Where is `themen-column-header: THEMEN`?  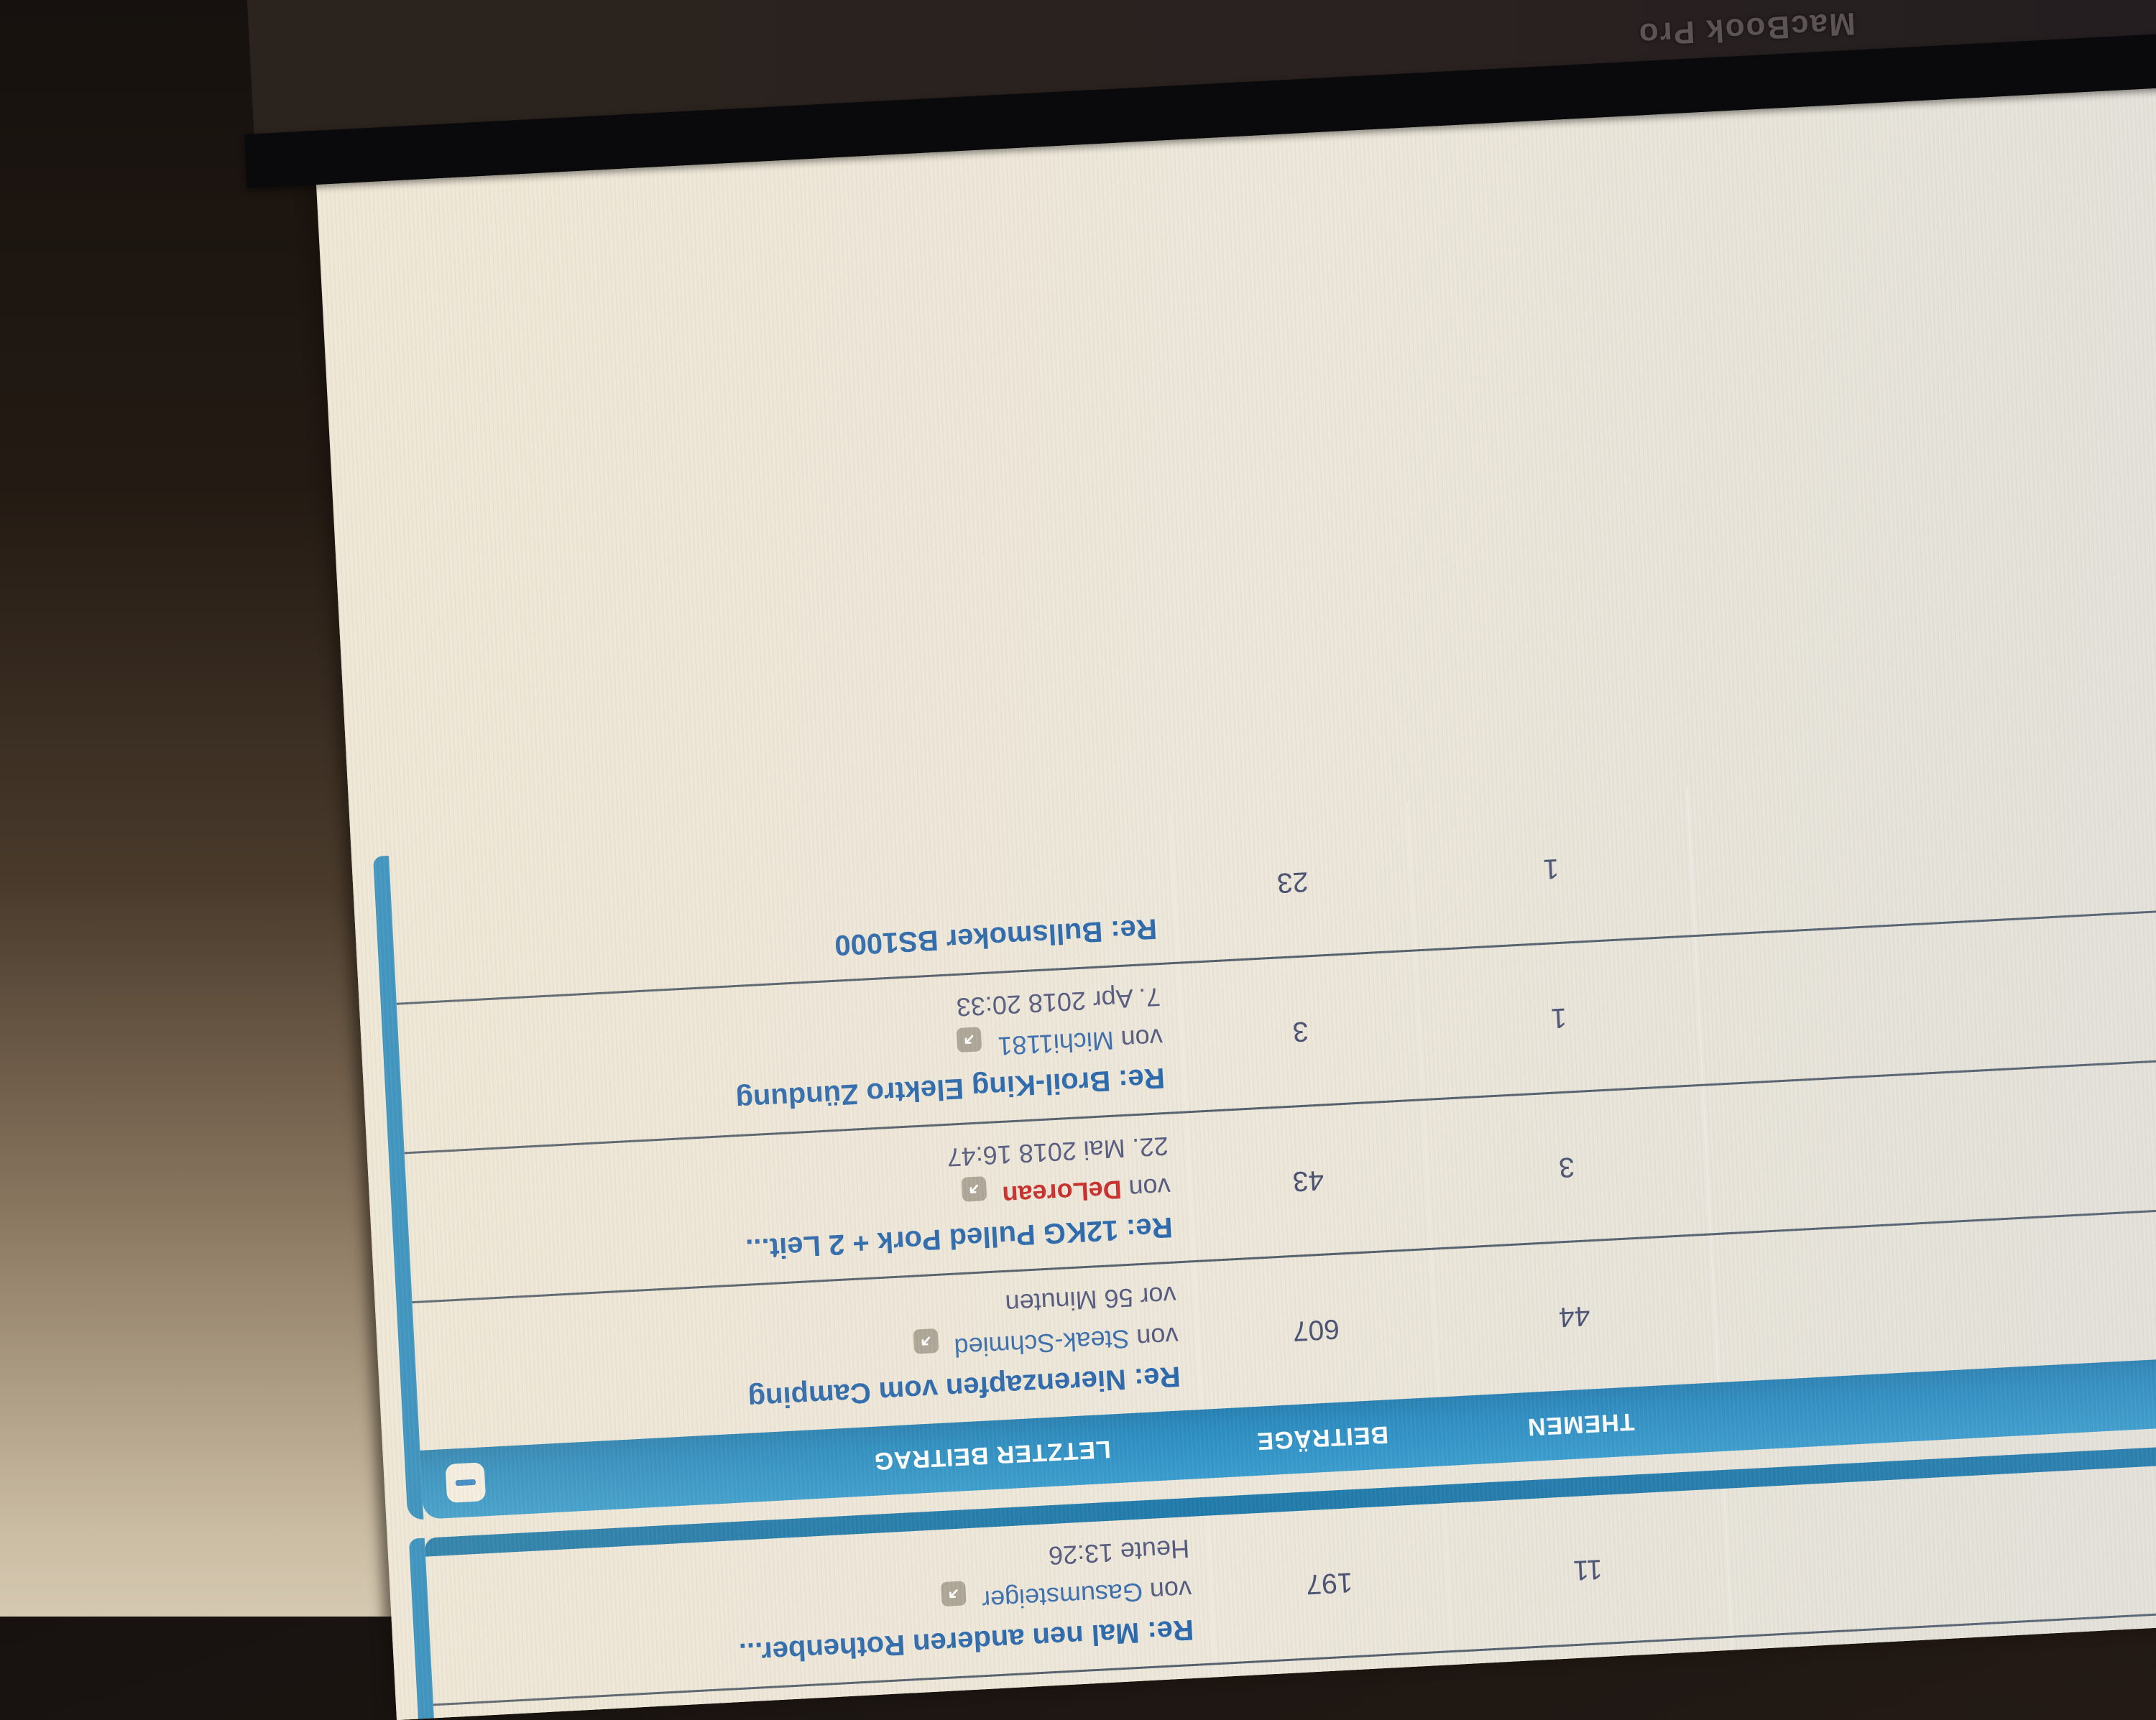 themen-column-header: THEMEN is located at coordinates (1581, 1424).